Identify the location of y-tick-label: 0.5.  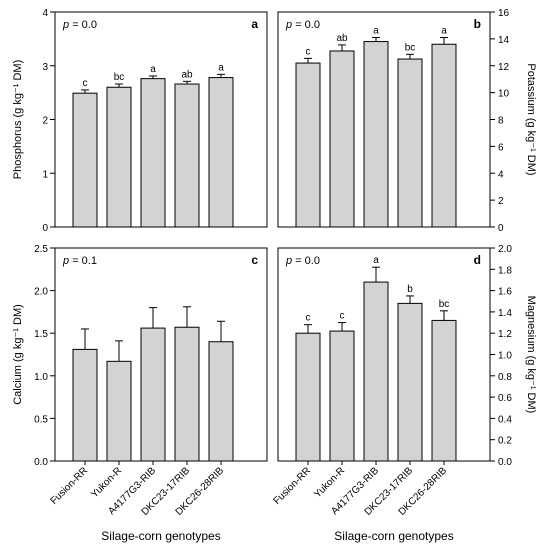
(41, 419).